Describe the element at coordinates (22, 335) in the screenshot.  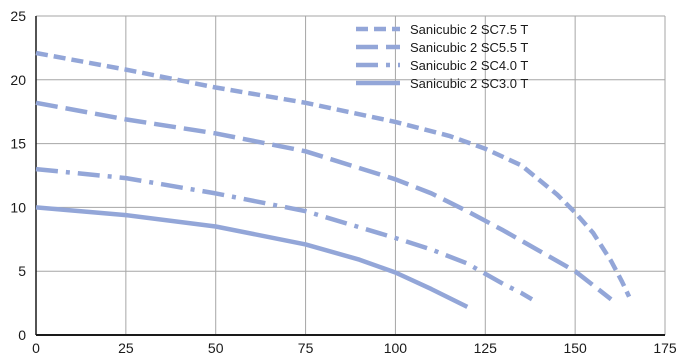
I see `y-tick-label: 0` at that location.